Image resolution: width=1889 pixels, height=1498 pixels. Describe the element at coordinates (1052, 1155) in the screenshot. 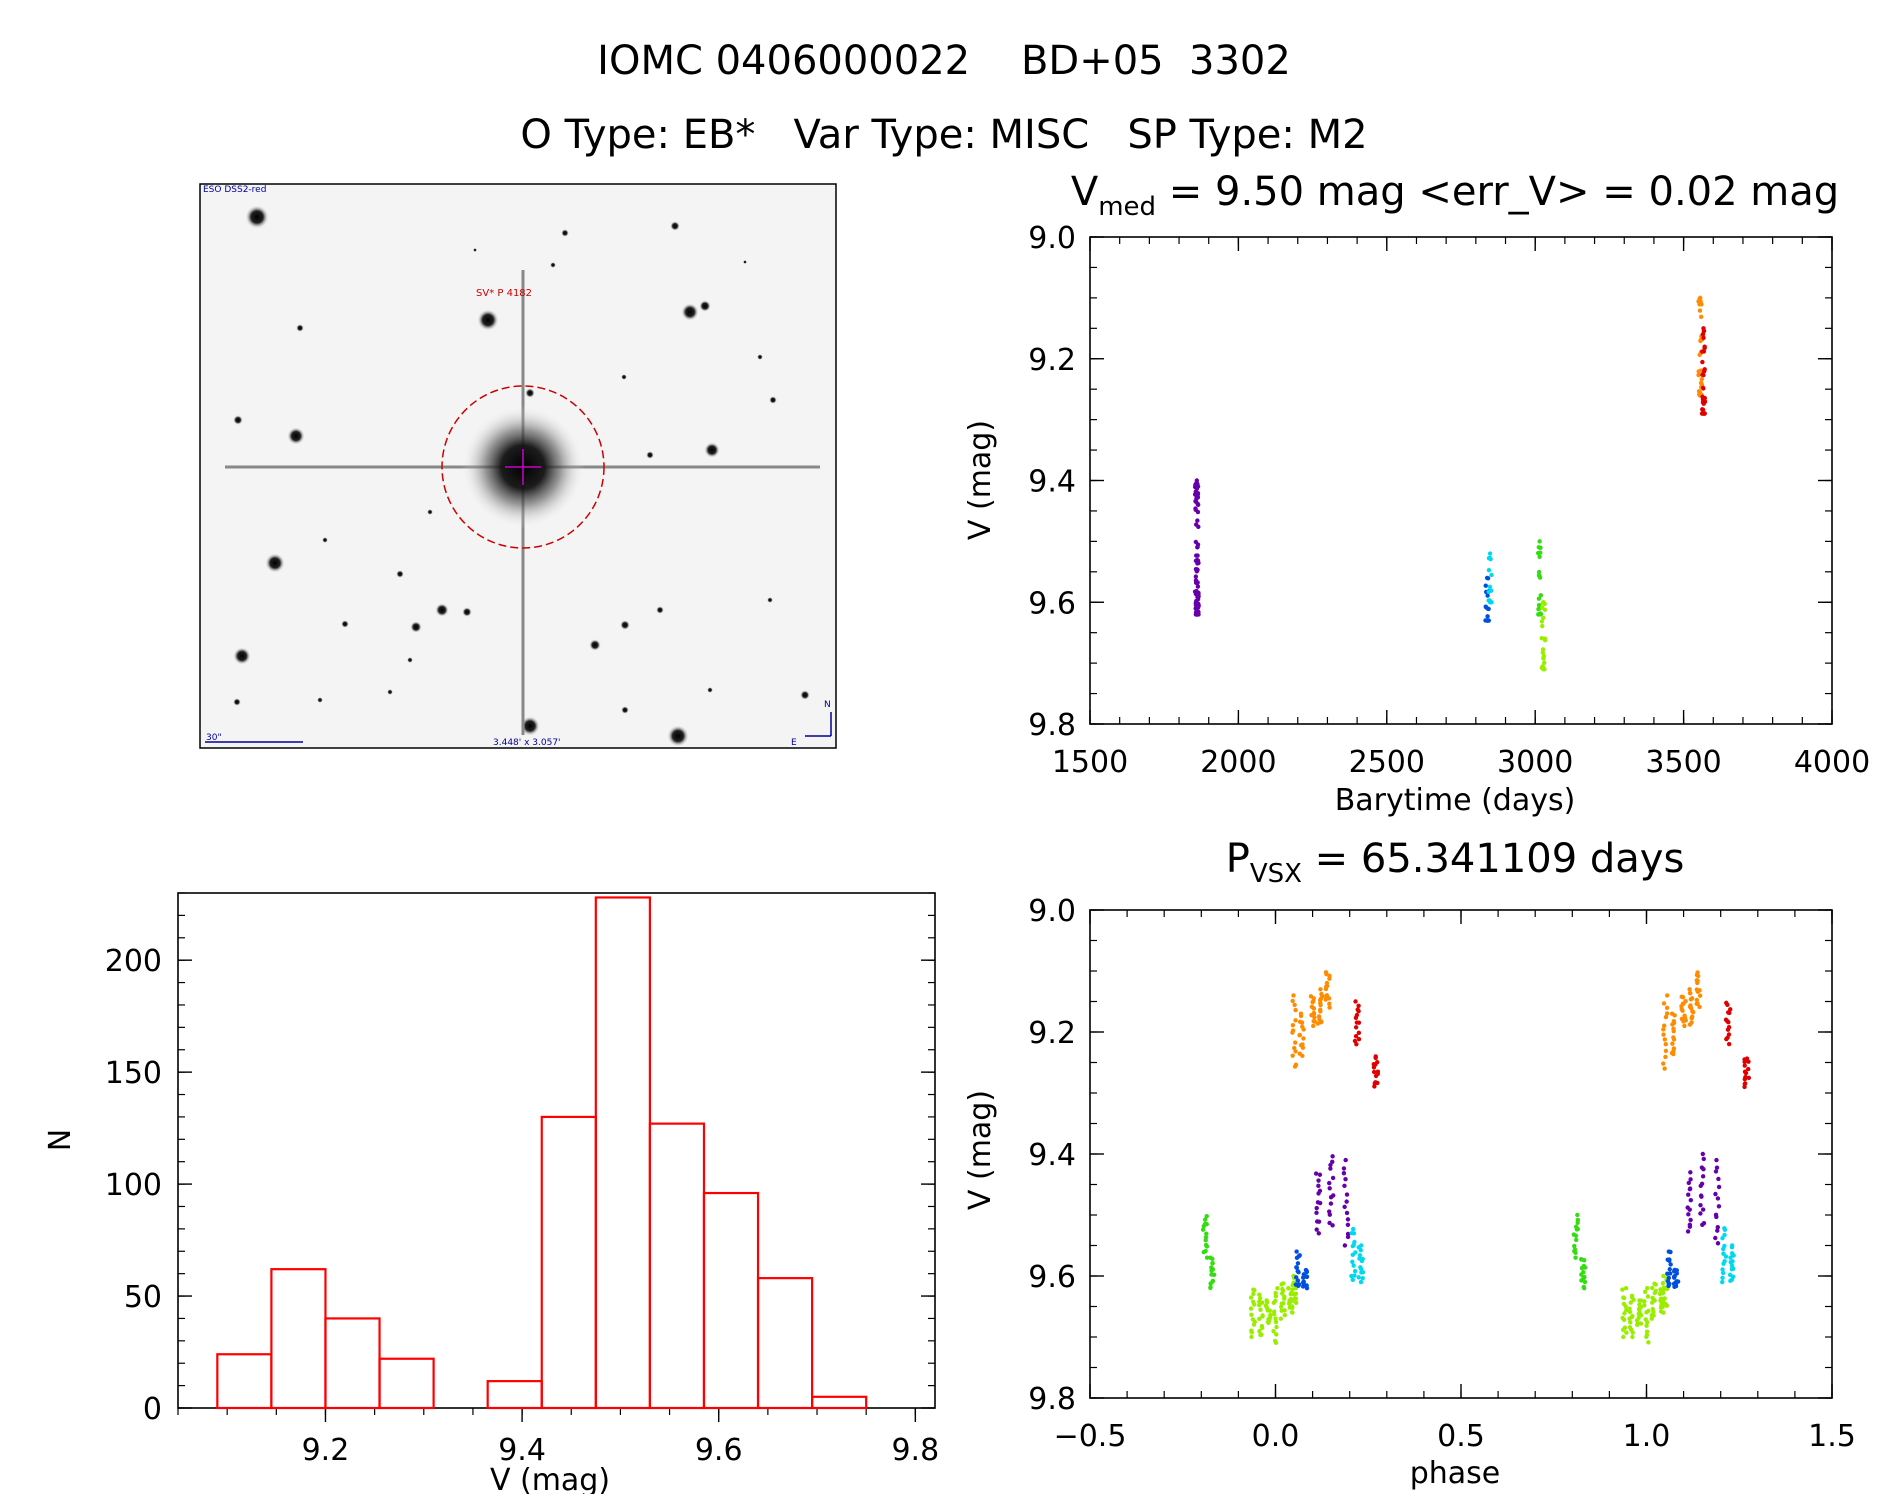

I see `y-tick-label: 9.4` at that location.